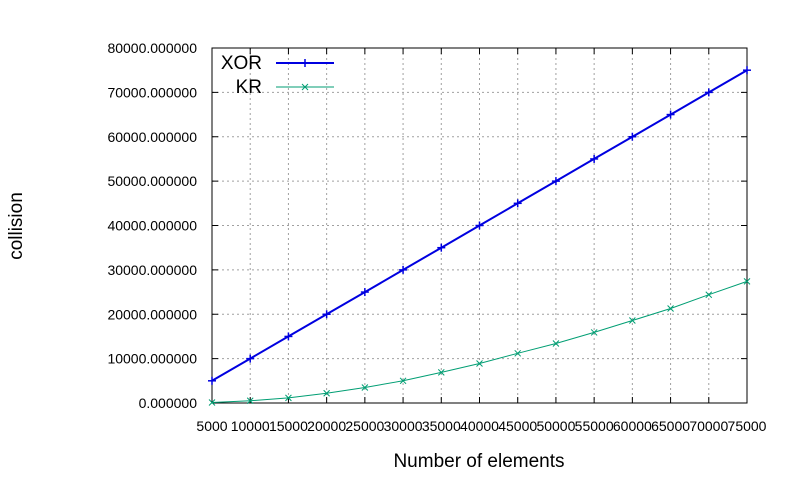  Describe the element at coordinates (241, 63) in the screenshot. I see `legend-label-xor: XOR` at that location.